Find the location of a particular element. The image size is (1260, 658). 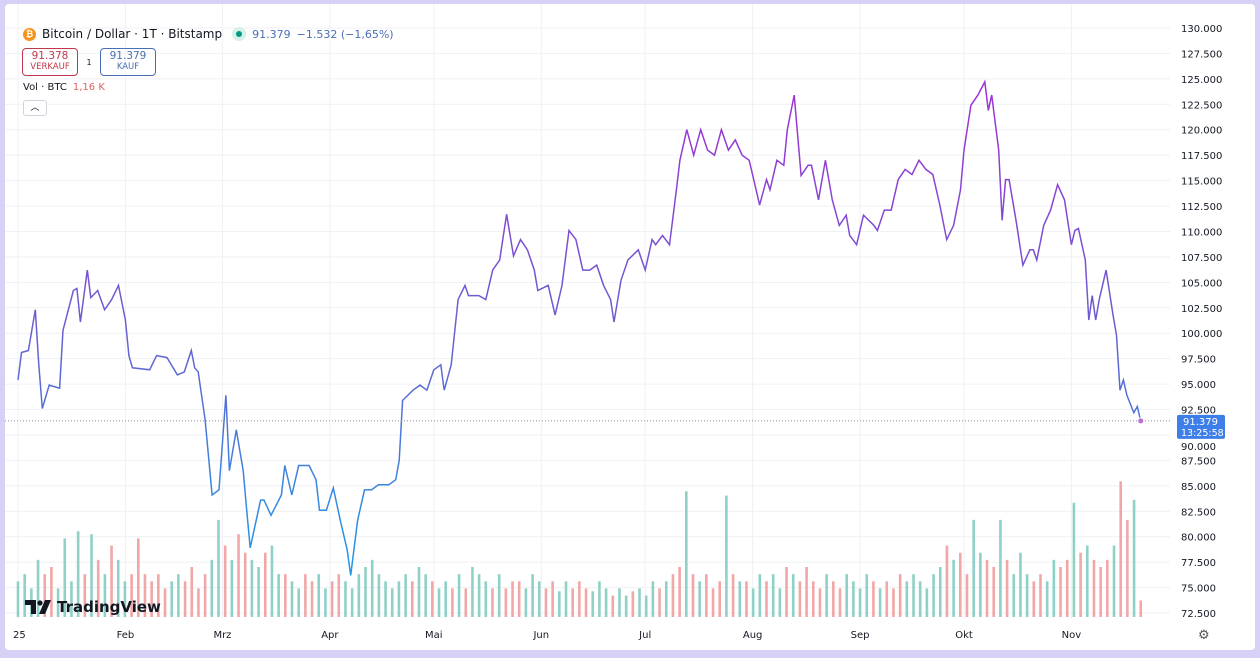

logo-text: TradingView is located at coordinates (109, 607).